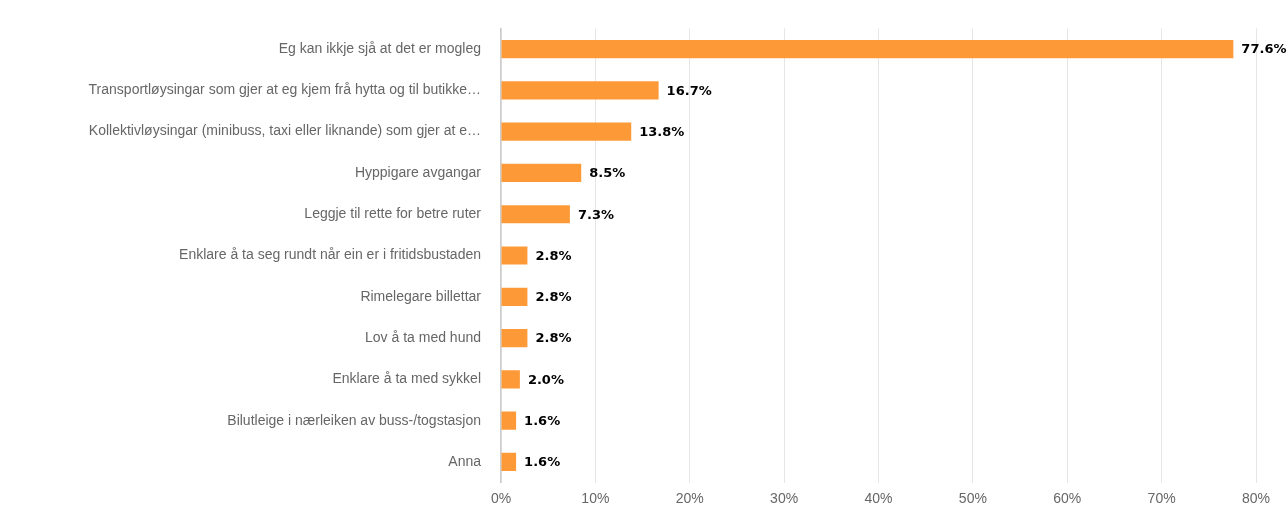  What do you see at coordinates (1256, 497) in the screenshot?
I see `x-tick-label: 80%` at bounding box center [1256, 497].